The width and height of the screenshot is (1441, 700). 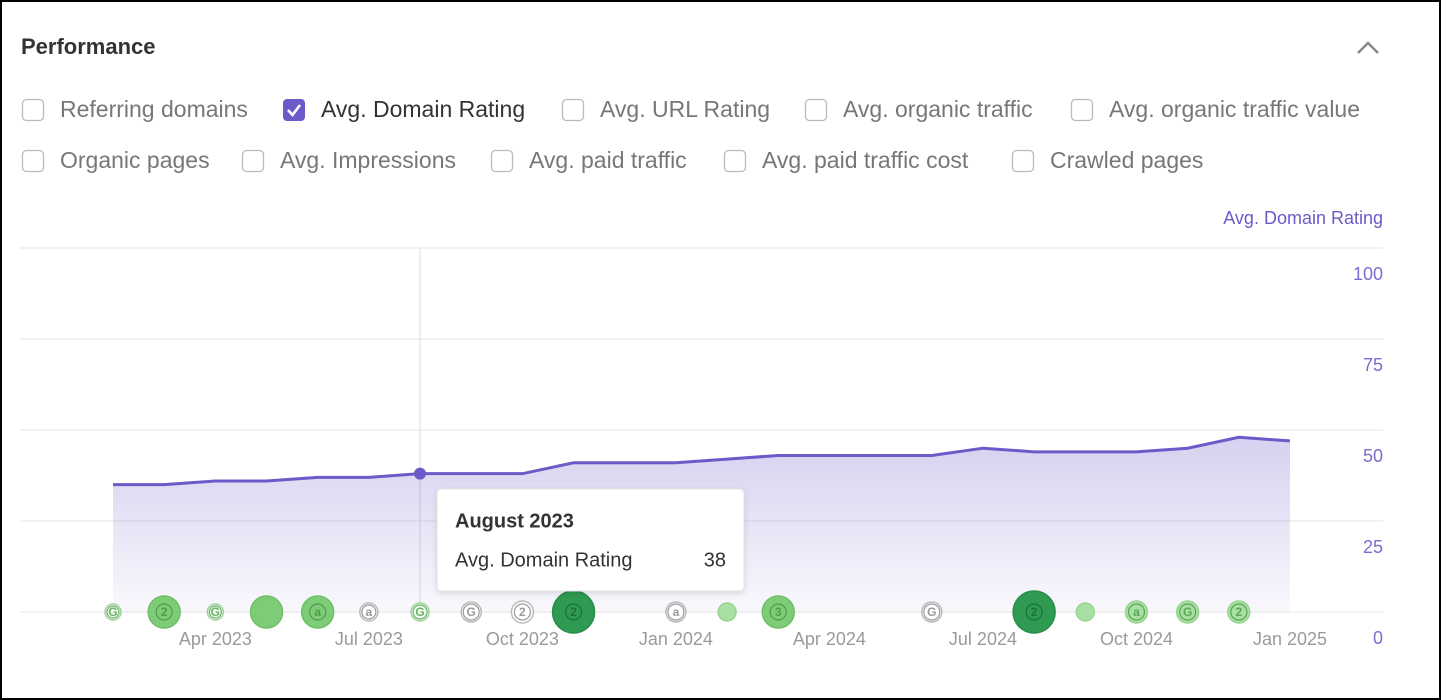 I want to click on metric-toggle: Avg. organic traffic, so click(x=918, y=109).